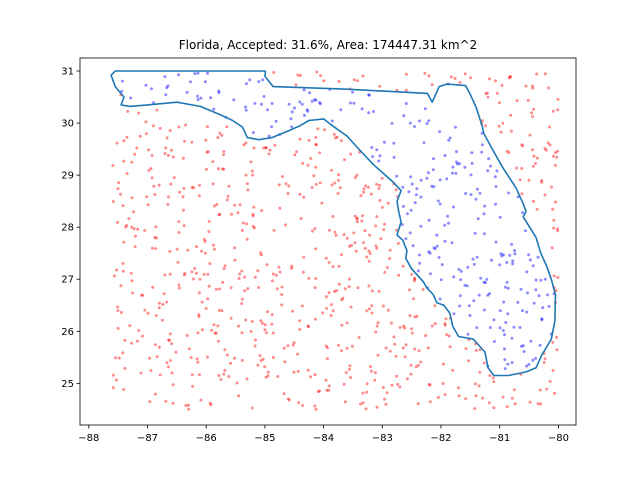  What do you see at coordinates (67, 72) in the screenshot?
I see `y-tick-label: 31` at bounding box center [67, 72].